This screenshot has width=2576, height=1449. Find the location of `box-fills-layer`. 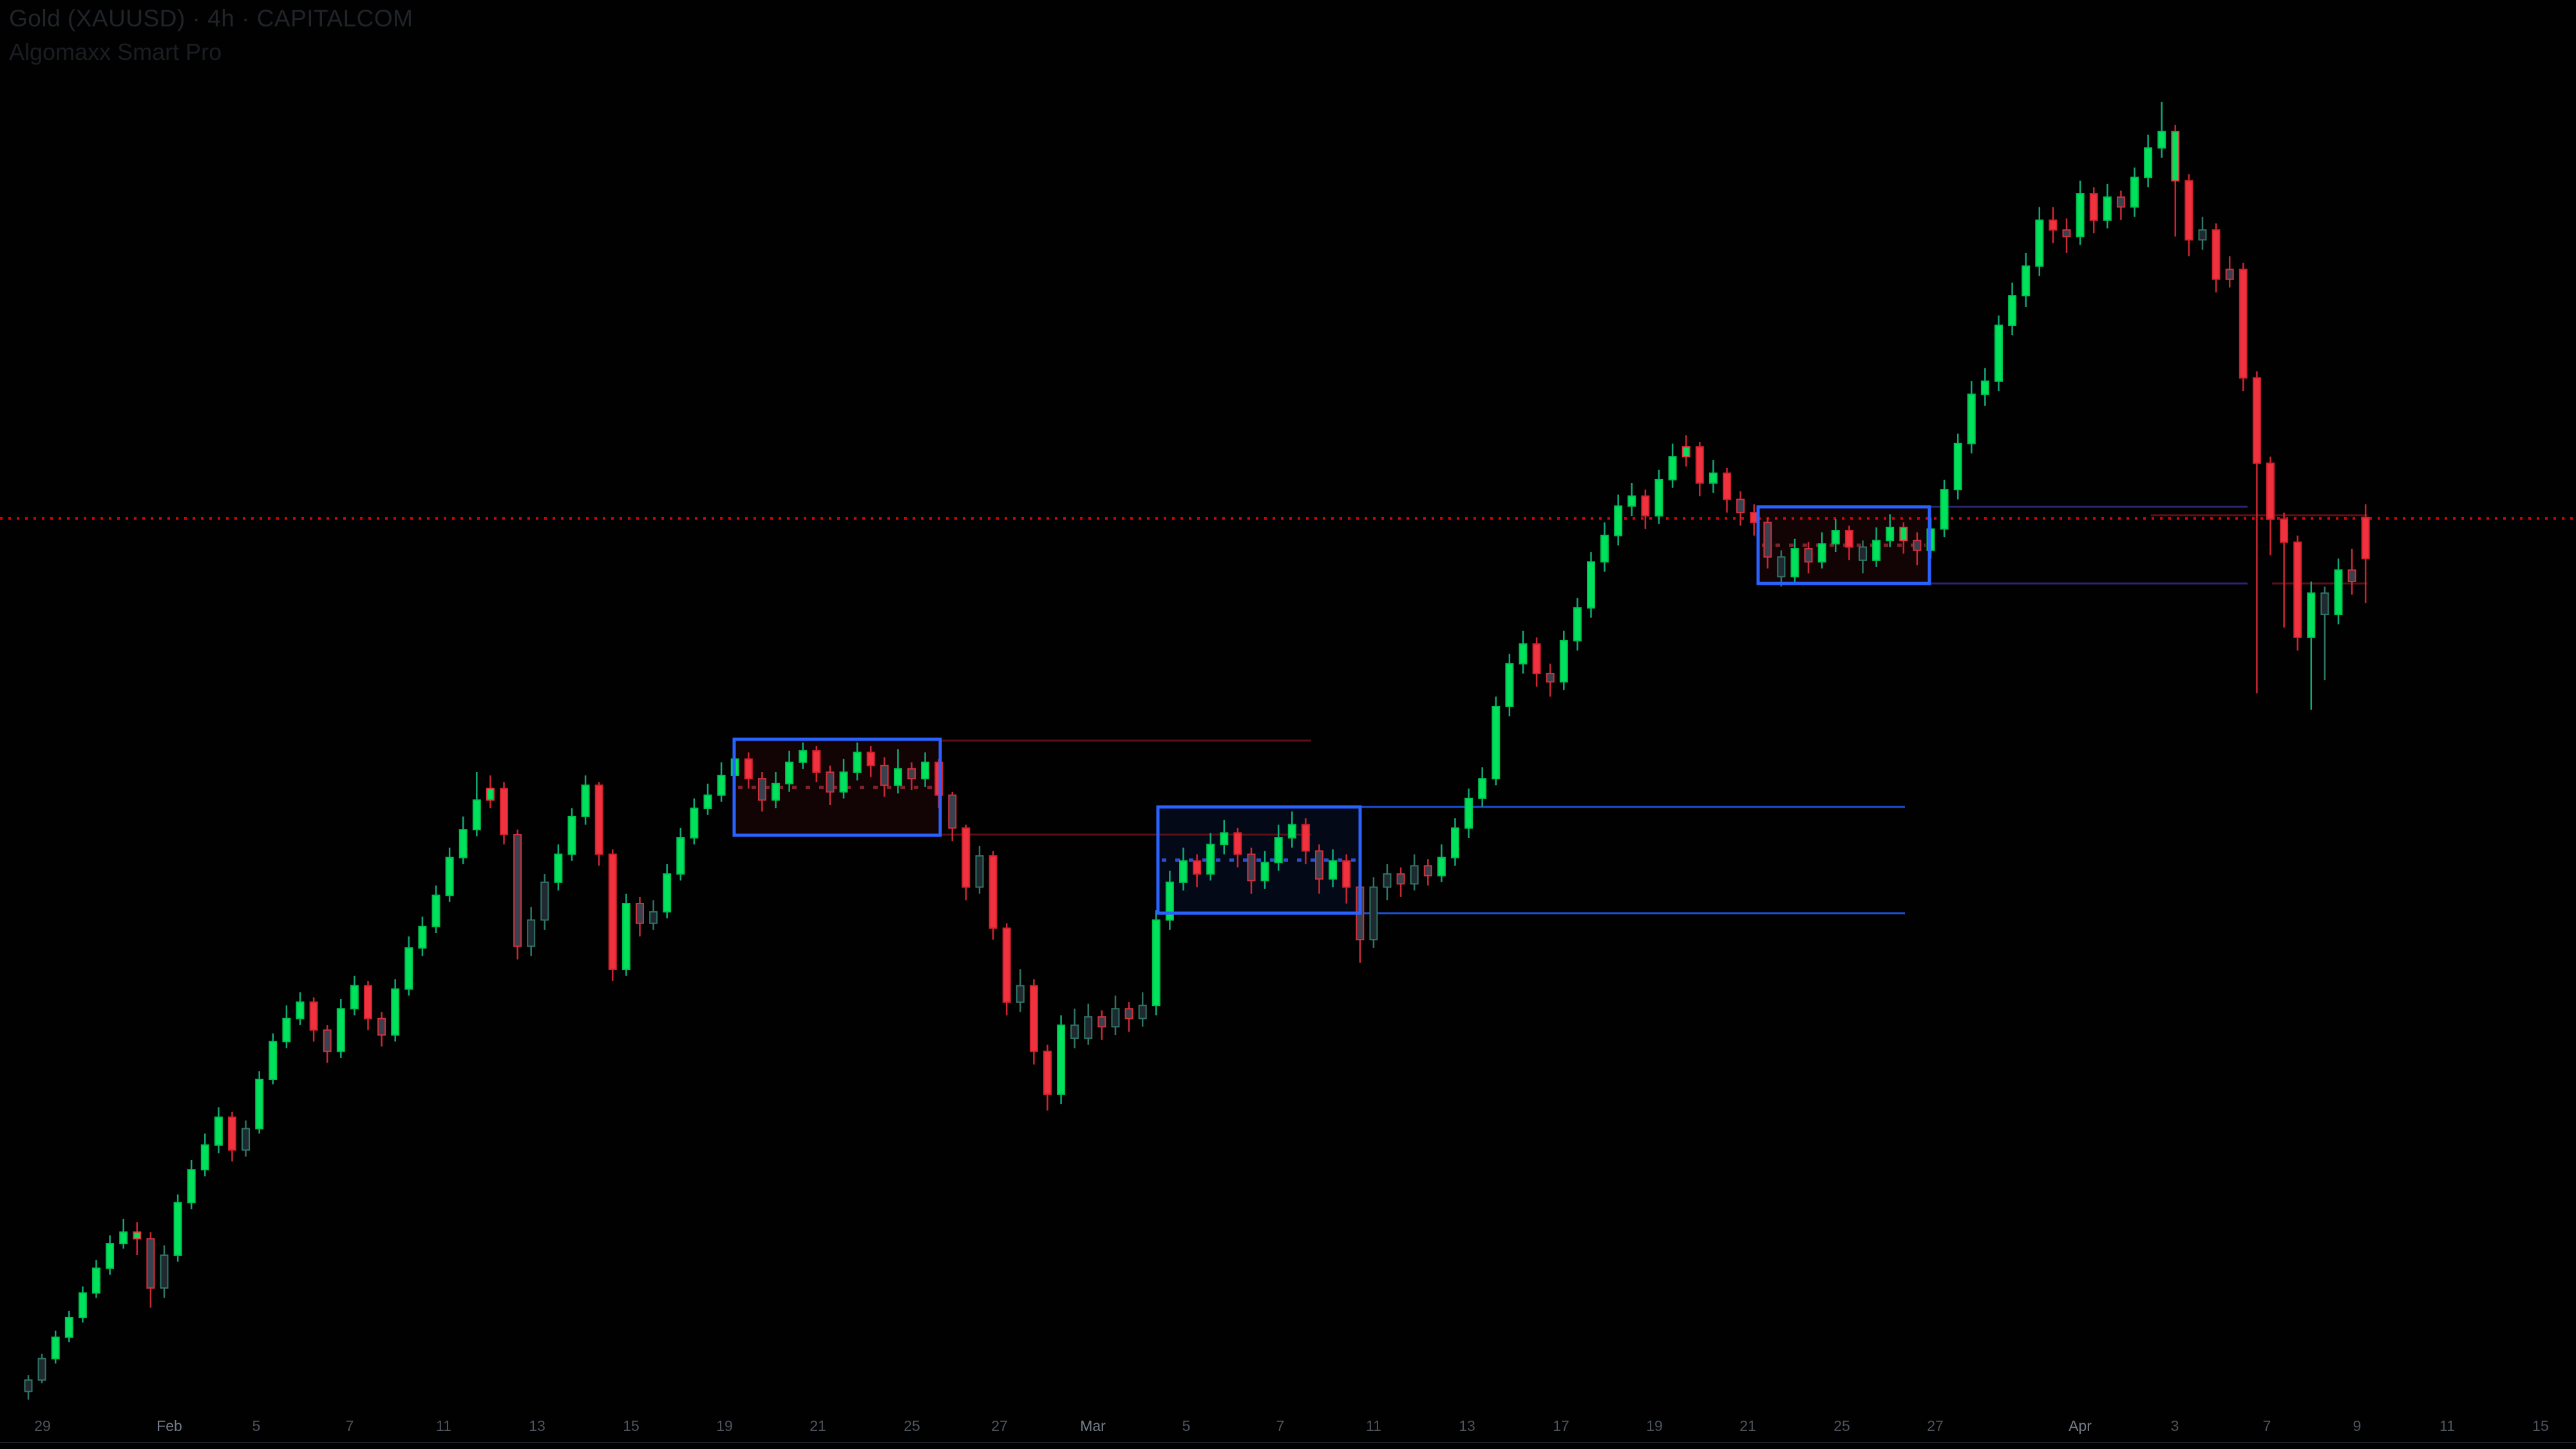

box-fills-layer is located at coordinates (1331, 710).